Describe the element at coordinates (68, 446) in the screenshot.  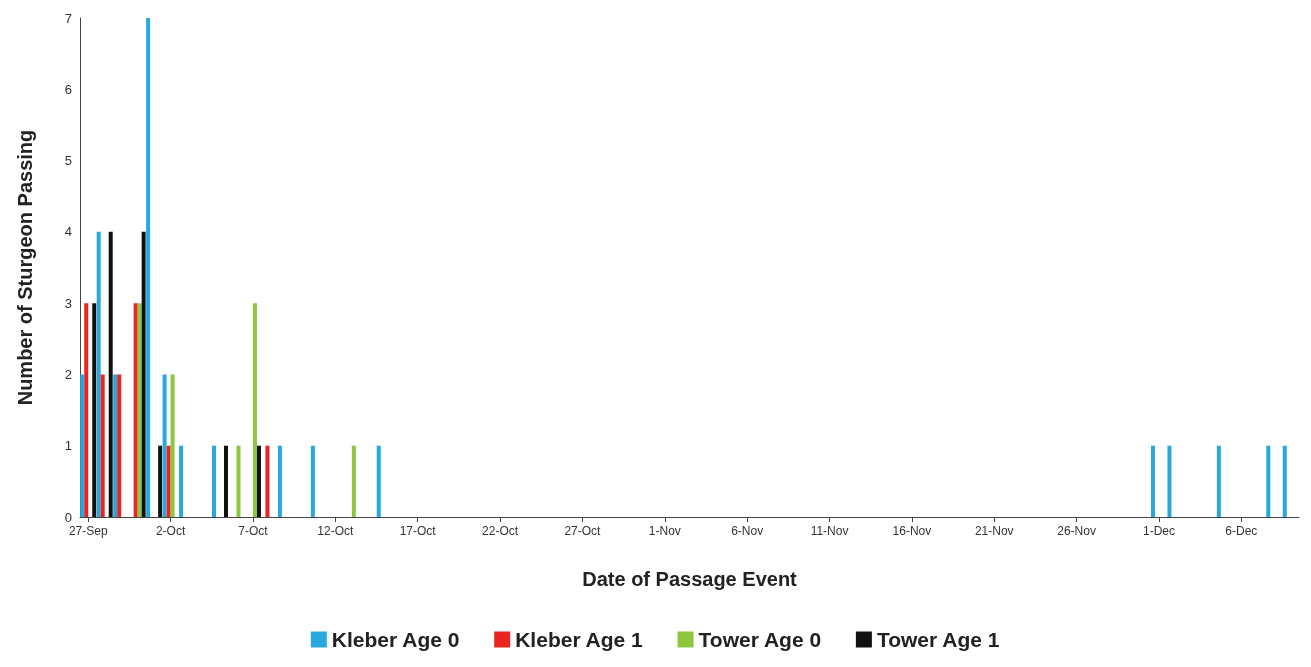
I see `y-tick-label: 1` at that location.